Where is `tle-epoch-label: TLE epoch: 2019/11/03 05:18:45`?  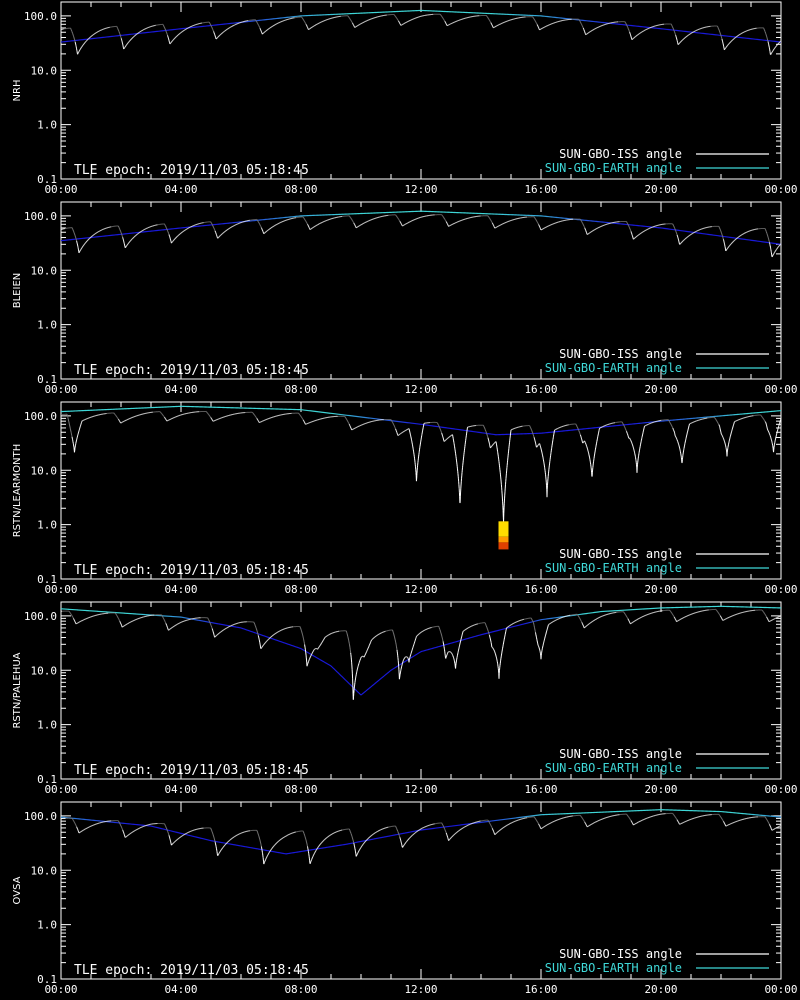 tle-epoch-label: TLE epoch: 2019/11/03 05:18:45 is located at coordinates (191, 170).